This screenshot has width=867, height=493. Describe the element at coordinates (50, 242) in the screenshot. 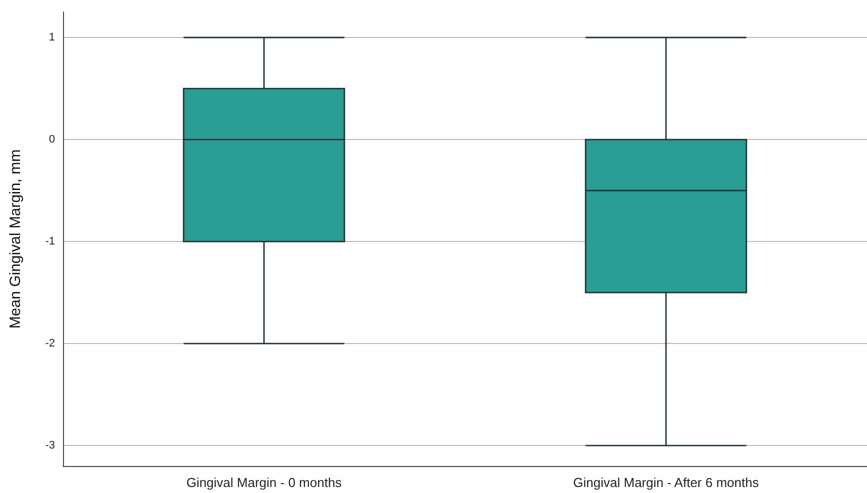

I see `y-tick-label: -1` at that location.